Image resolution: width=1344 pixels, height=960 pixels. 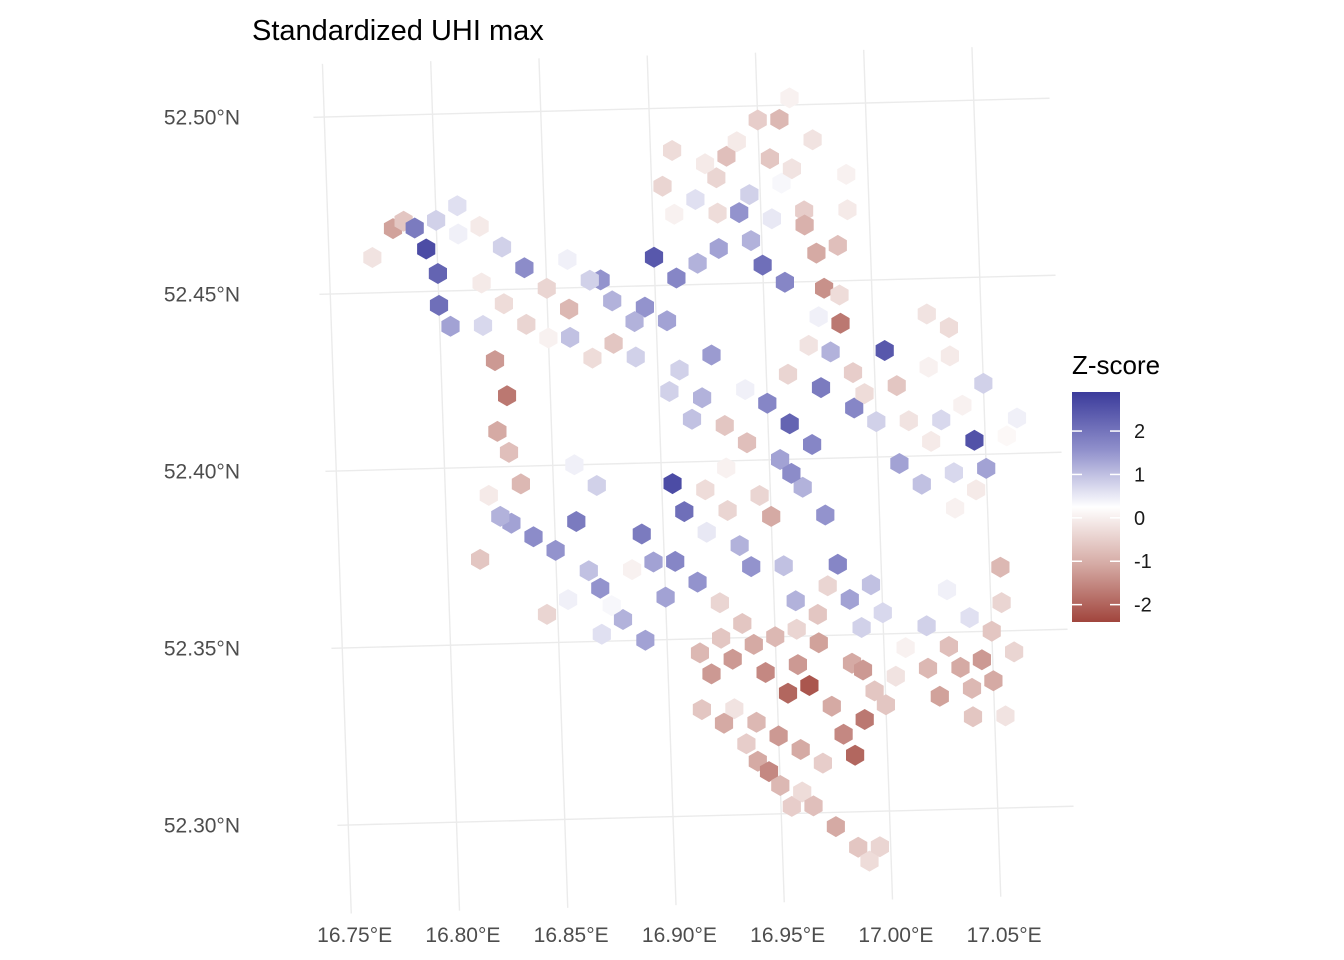 What do you see at coordinates (1096, 507) in the screenshot?
I see `legend-colorbar` at bounding box center [1096, 507].